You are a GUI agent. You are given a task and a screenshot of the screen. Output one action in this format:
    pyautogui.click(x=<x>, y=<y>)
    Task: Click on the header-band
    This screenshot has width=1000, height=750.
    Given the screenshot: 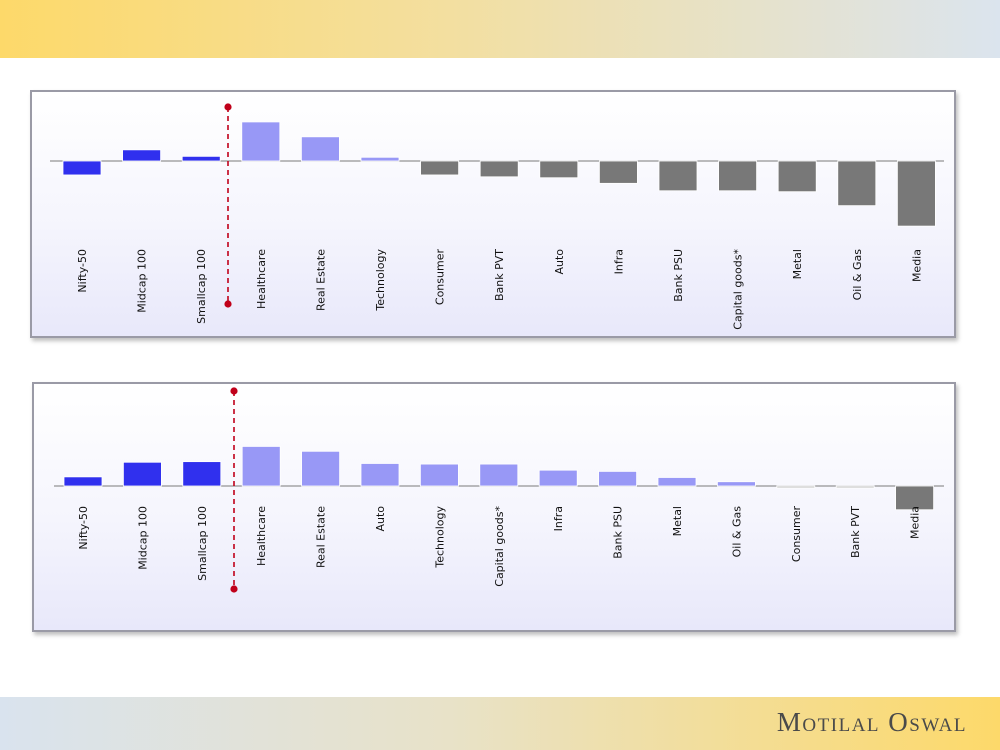 What is the action you would take?
    pyautogui.click(x=500, y=29)
    